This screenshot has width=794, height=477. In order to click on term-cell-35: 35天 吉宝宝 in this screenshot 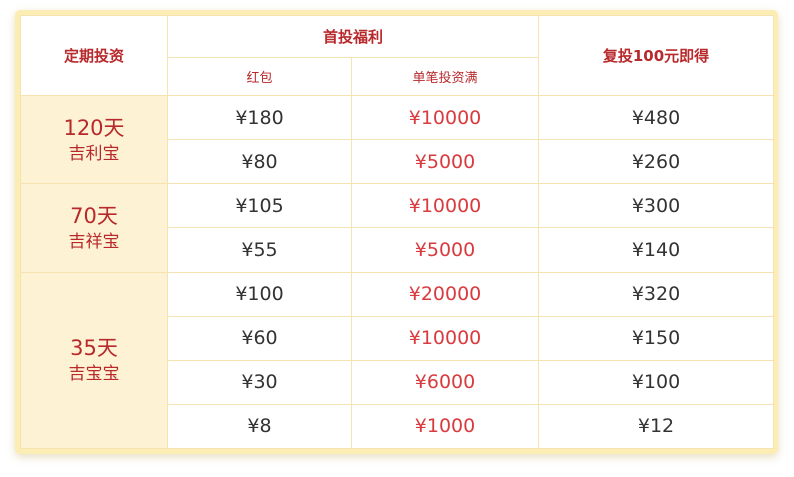, I will do `click(94, 360)`.